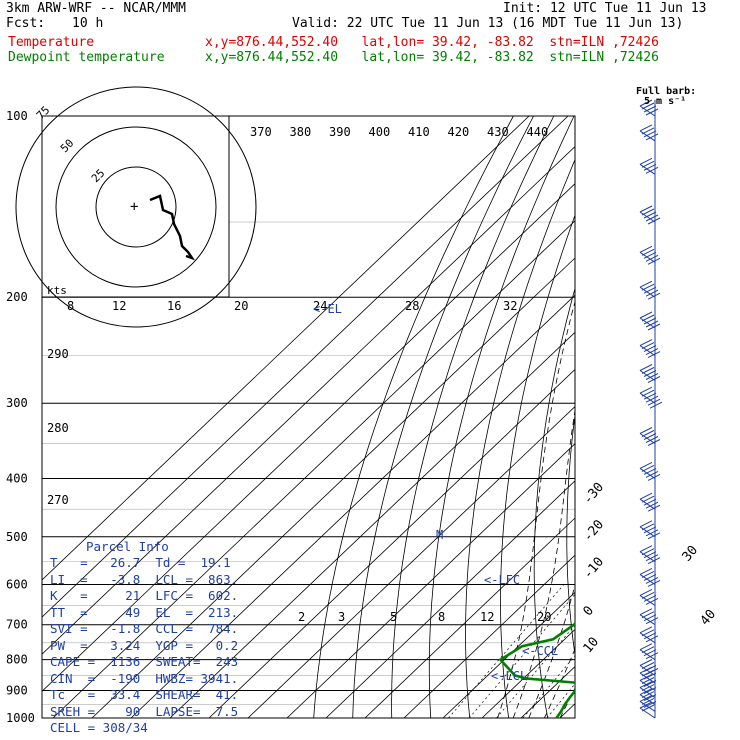  Describe the element at coordinates (261, 132) in the screenshot. I see `theta-e-label: 370` at that location.